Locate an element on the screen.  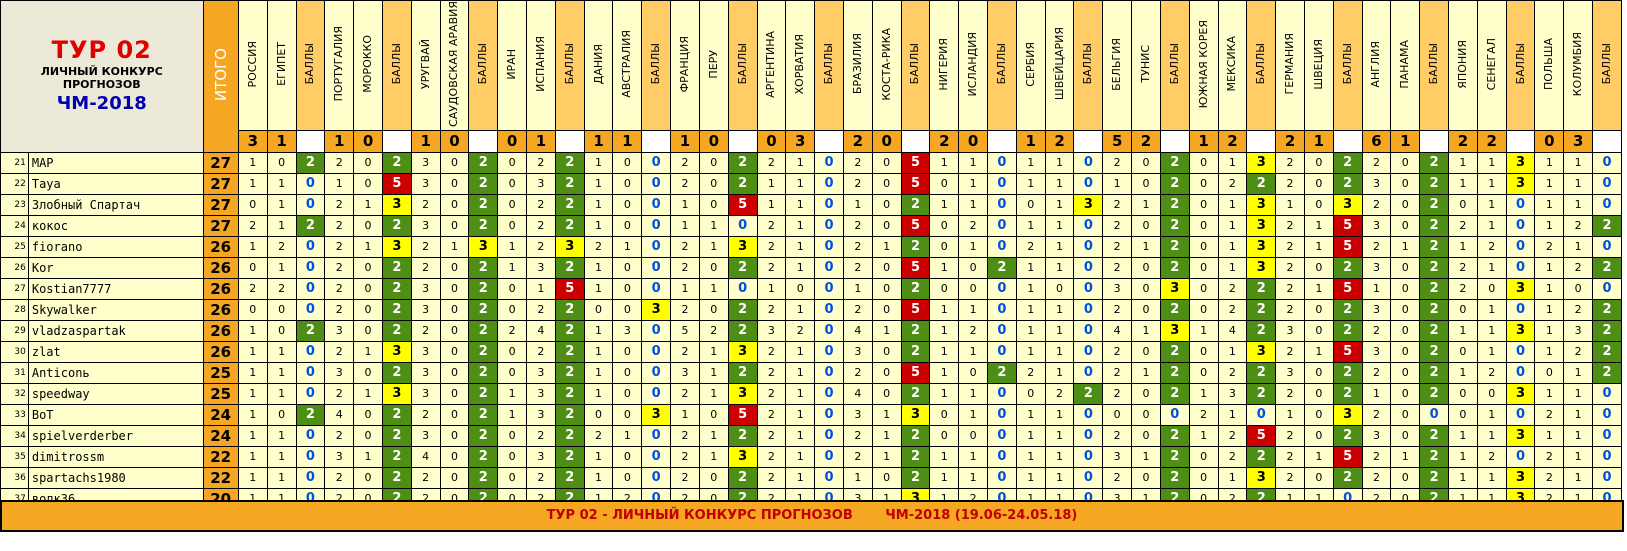
contest-subtitle-2: ПРОГНОЗОВ is located at coordinates (101, 85).